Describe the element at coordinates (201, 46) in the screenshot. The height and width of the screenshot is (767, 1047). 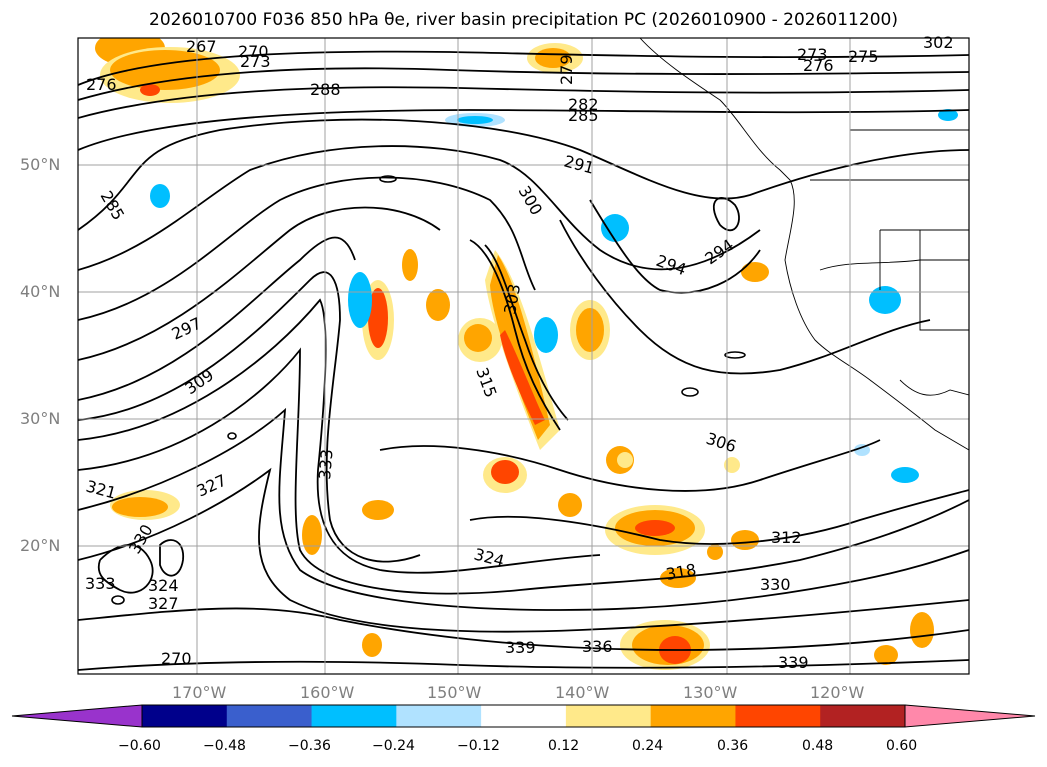
I see `contour-label: 267` at that location.